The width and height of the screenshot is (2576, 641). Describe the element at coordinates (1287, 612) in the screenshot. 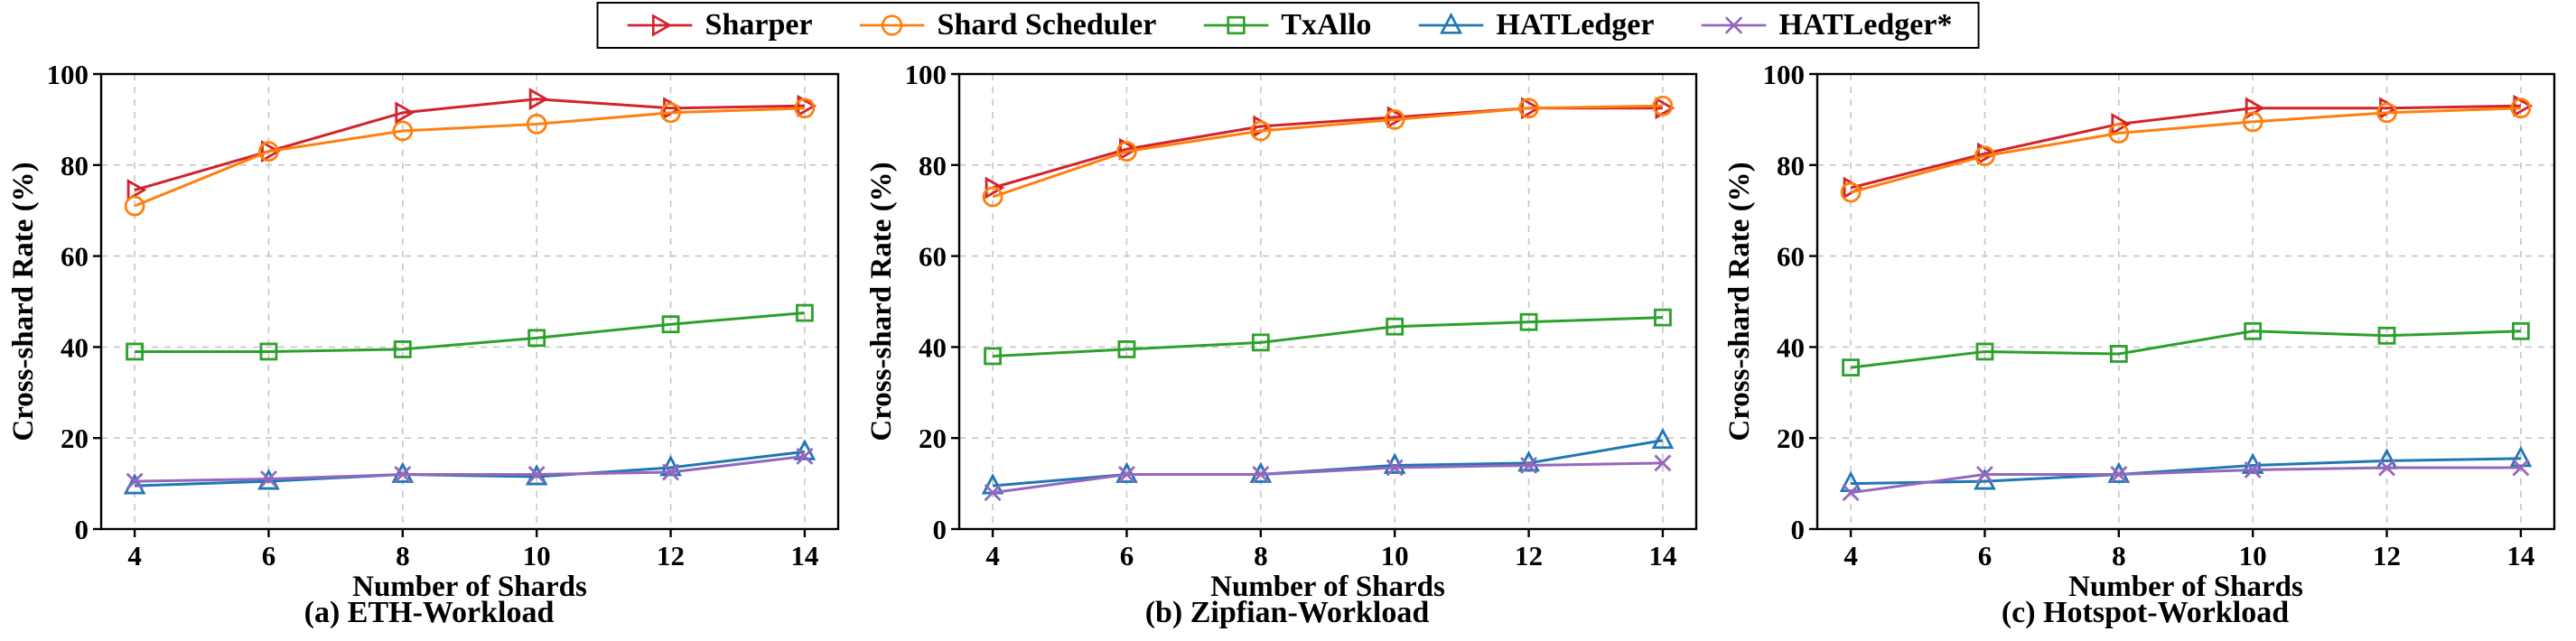

I see `subplot-caption-b: (b) Zipfian-Workload` at that location.